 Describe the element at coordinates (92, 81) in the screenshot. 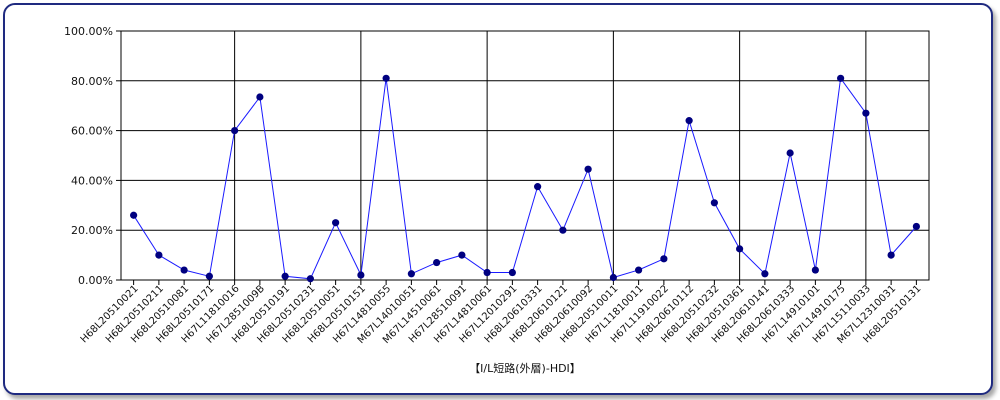

I see `y-tick-label: 80.00%` at that location.